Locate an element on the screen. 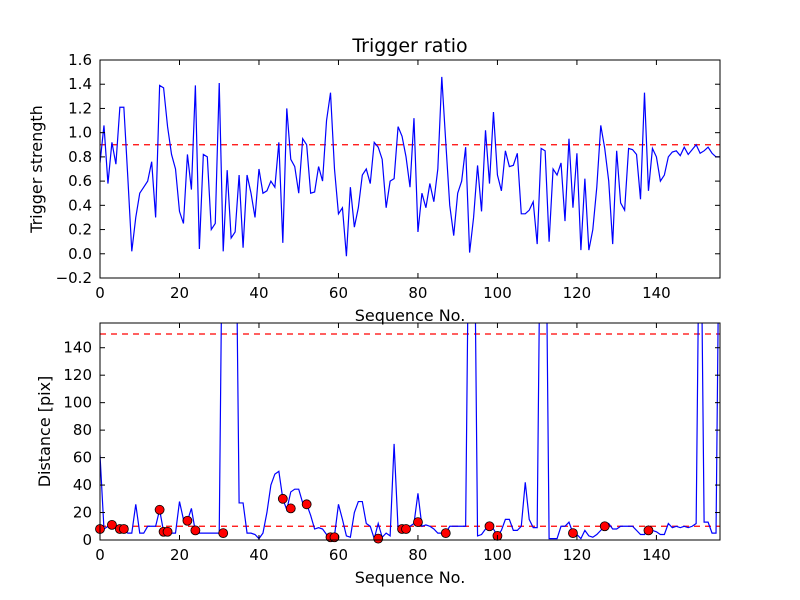  y-tick-label: 0.6 is located at coordinates (80, 181).